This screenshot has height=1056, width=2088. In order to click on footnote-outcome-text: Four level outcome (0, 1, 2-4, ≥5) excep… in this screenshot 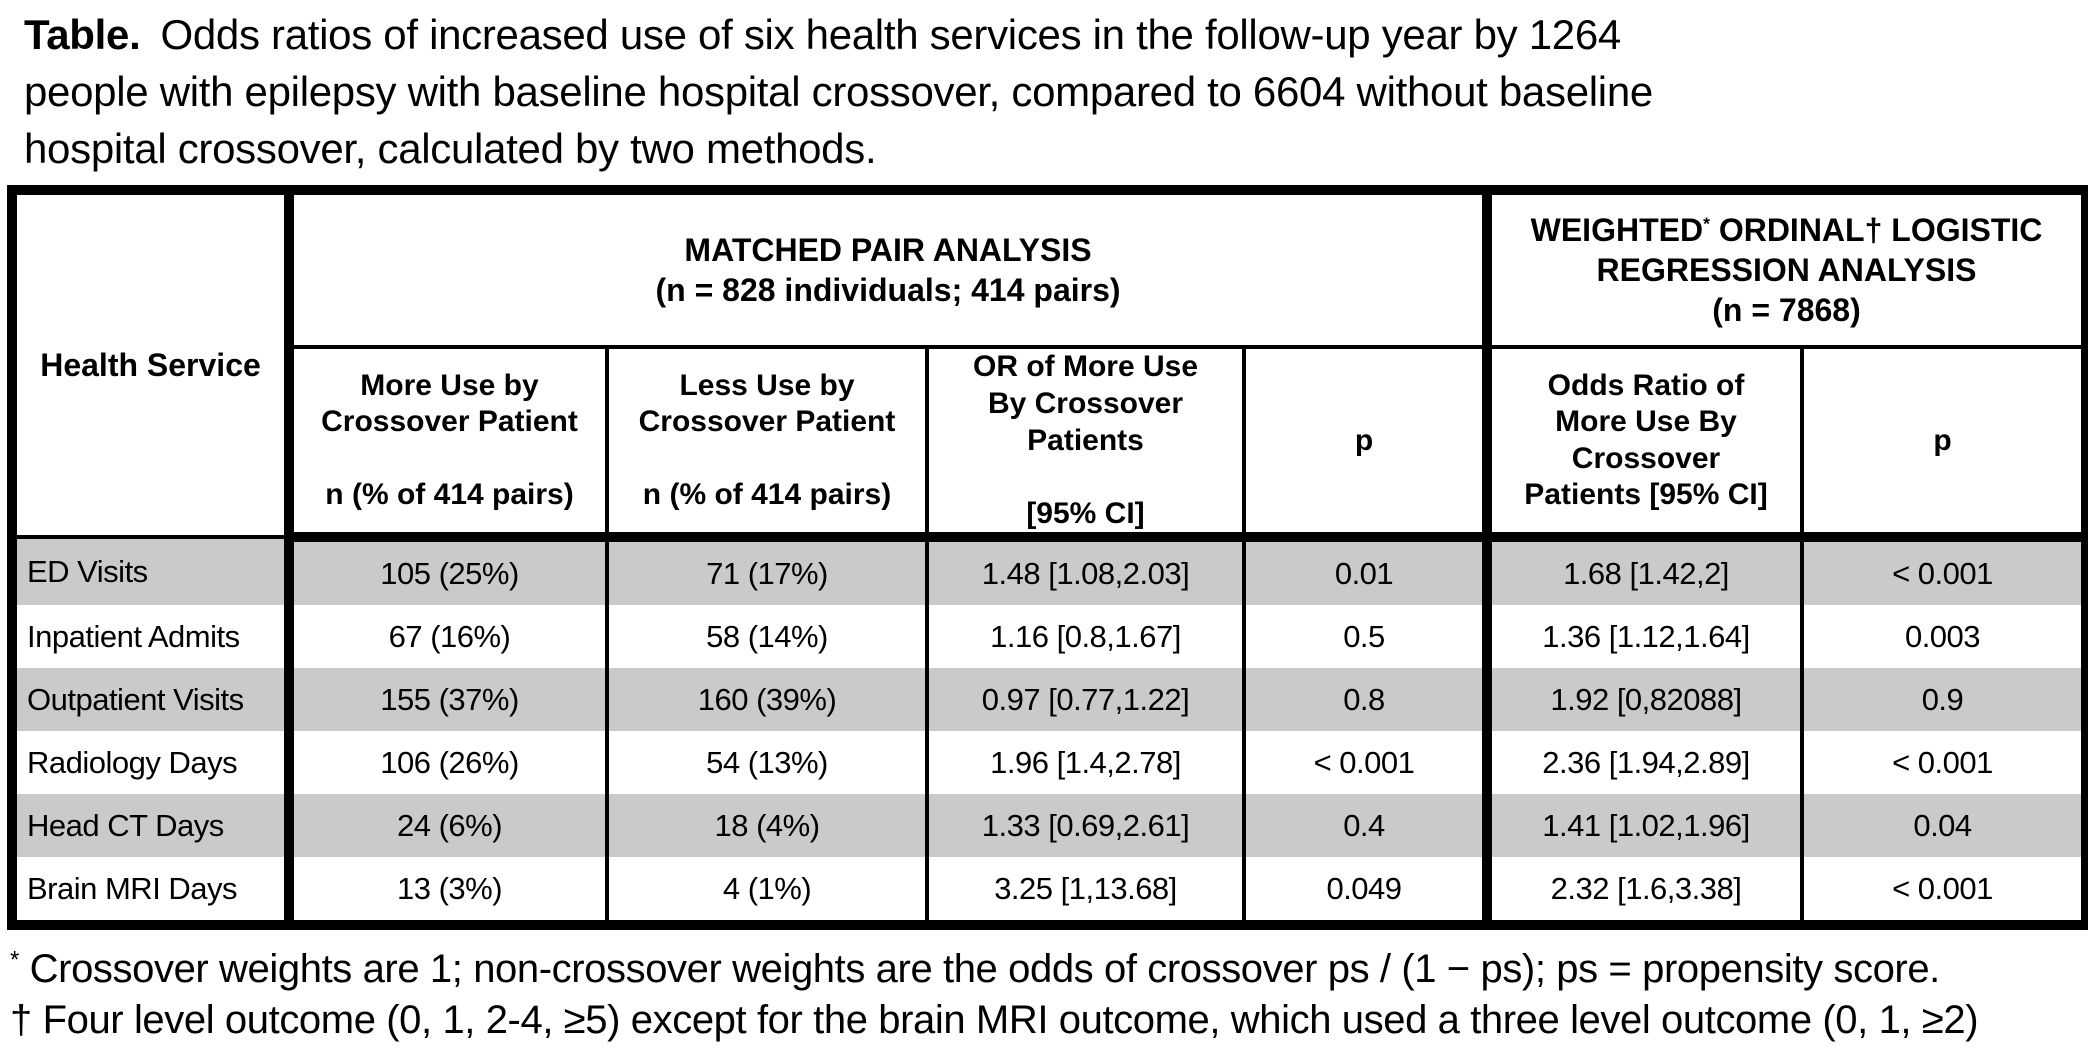, I will do `click(1010, 1020)`.